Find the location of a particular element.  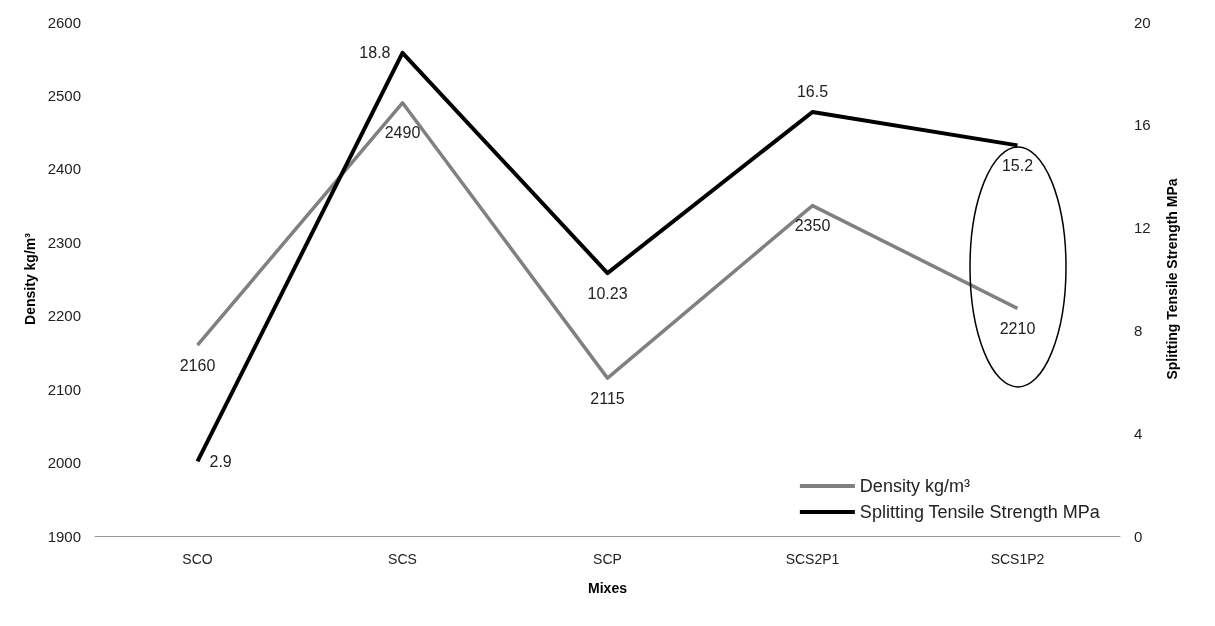

x-tick-label: SCS is located at coordinates (402, 559).